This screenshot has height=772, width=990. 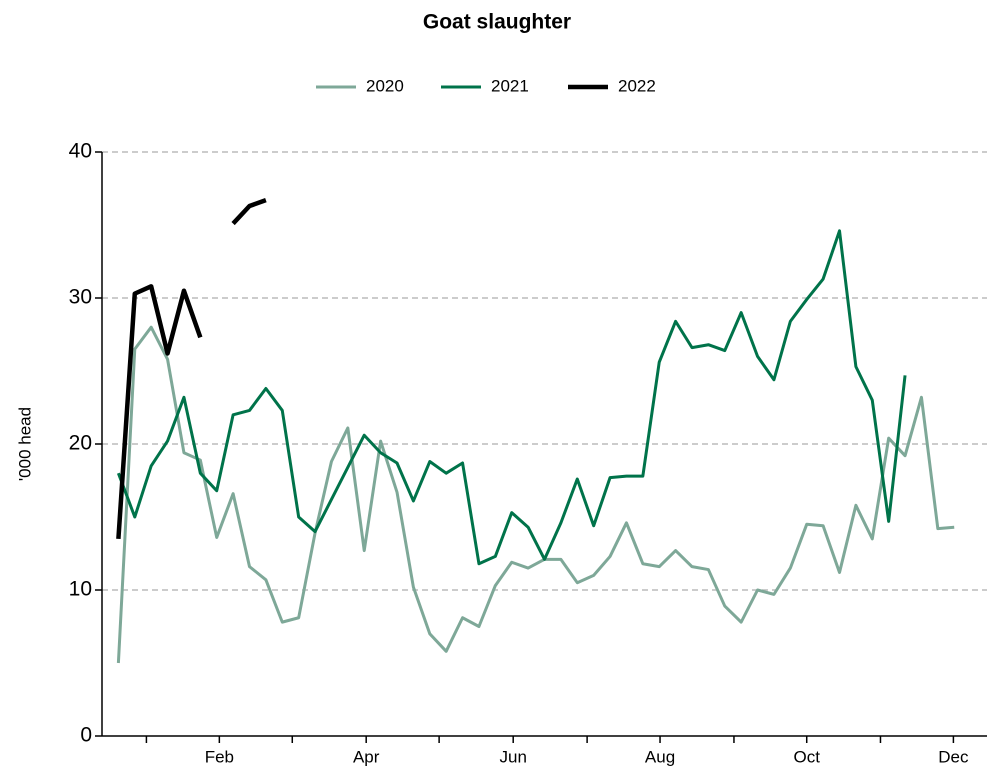 I want to click on chart-title: Goat slaughter, so click(x=497, y=22).